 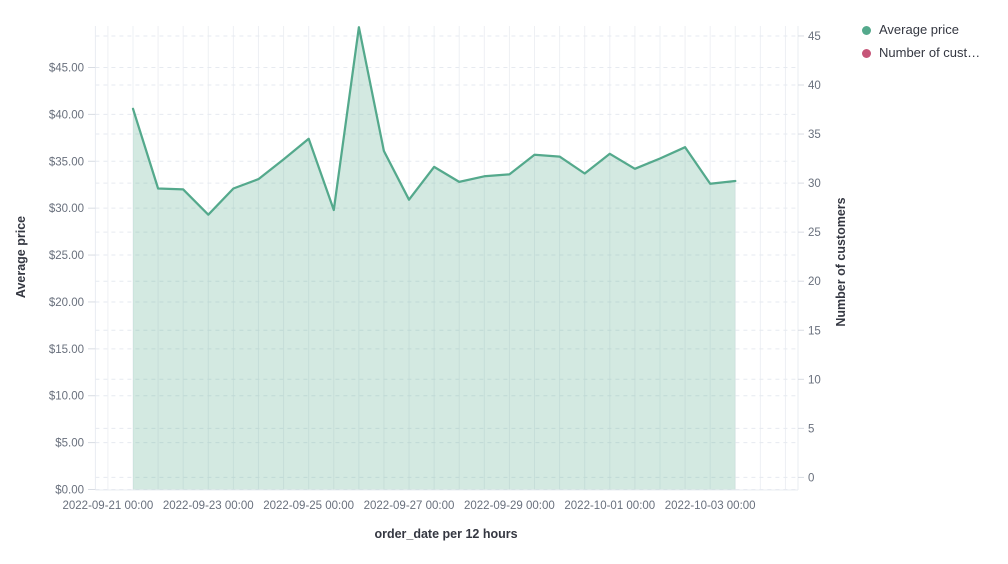 I want to click on right-axis-tick-label: 0, so click(x=811, y=478).